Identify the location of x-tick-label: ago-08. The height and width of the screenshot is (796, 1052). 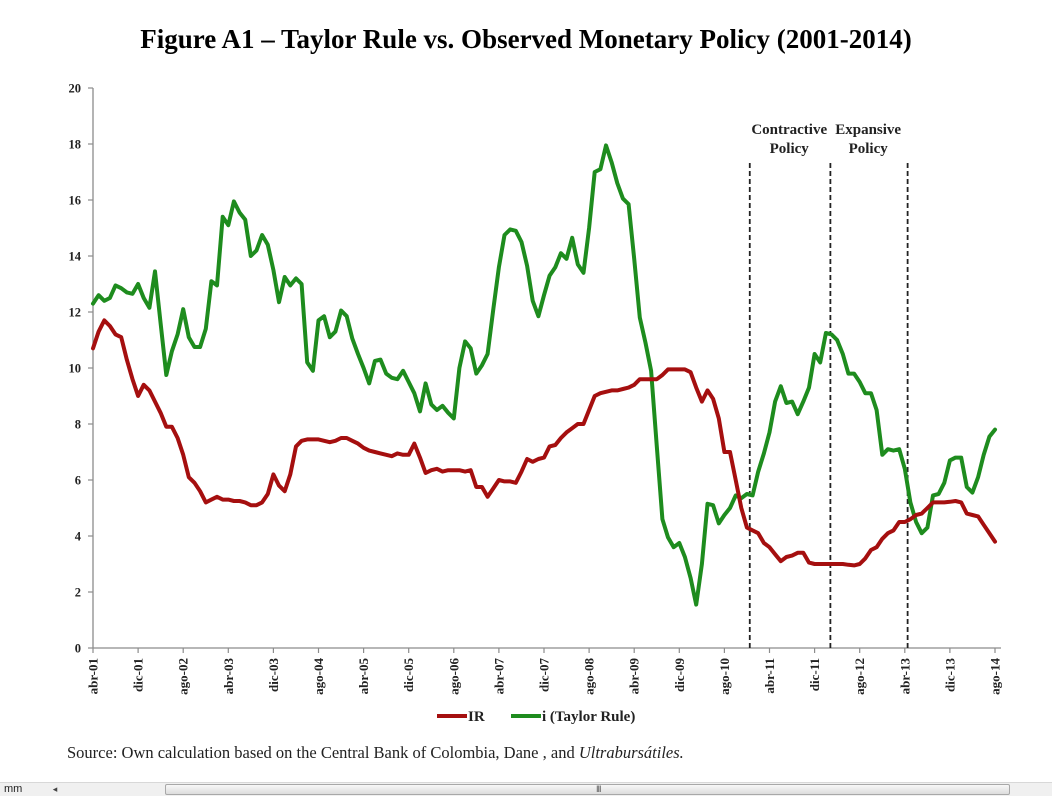
(589, 676).